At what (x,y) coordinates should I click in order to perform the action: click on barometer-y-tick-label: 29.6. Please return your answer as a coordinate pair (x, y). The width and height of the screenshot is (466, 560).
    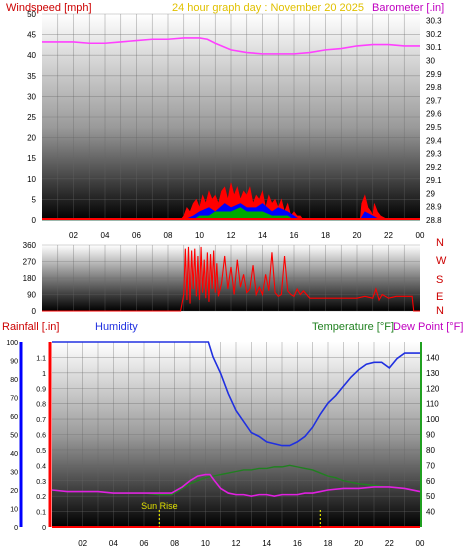
    Looking at the image, I should click on (434, 114).